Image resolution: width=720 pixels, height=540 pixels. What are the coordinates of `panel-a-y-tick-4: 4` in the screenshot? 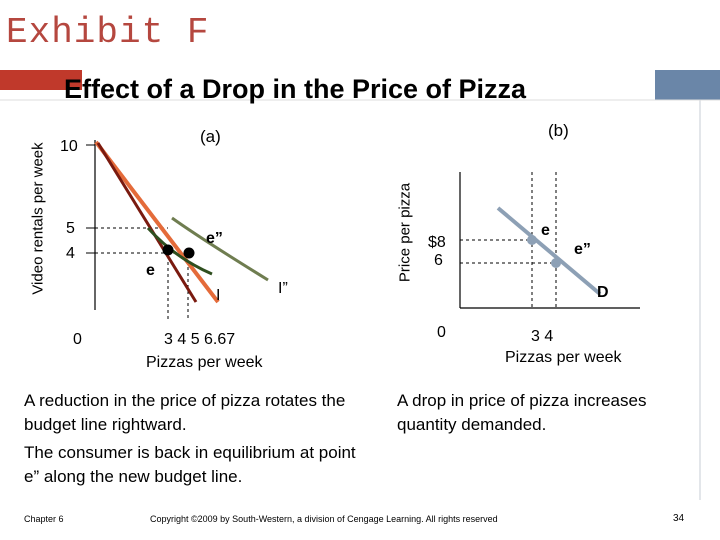 It's located at (70, 253).